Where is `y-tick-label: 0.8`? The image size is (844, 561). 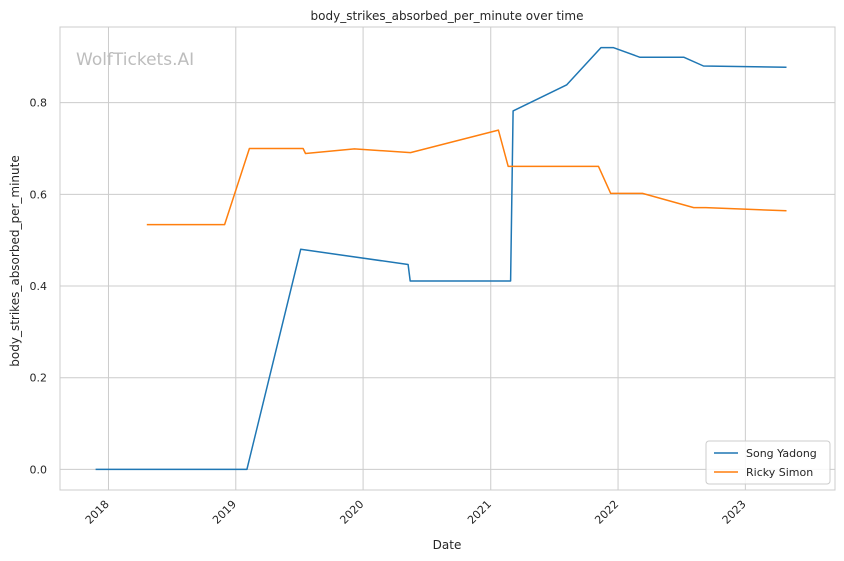 y-tick-label: 0.8 is located at coordinates (39, 103).